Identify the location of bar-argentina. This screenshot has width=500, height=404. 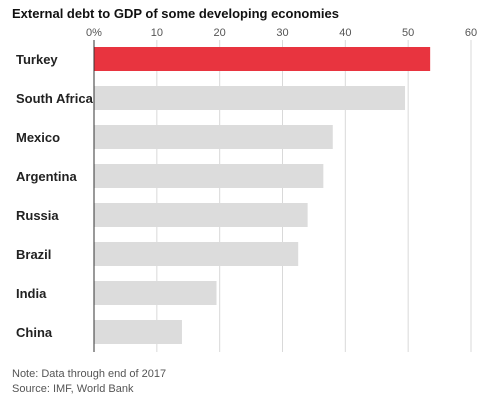
(209, 176).